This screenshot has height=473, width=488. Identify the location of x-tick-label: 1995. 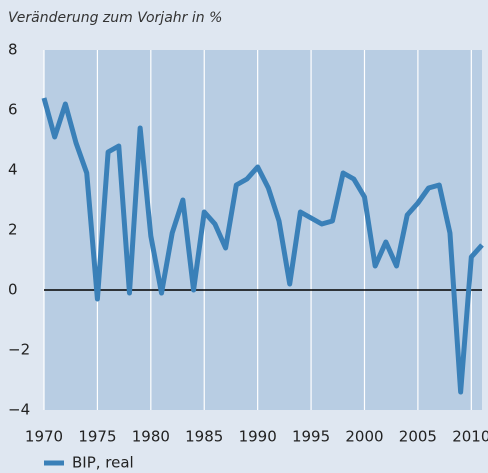
(311, 437).